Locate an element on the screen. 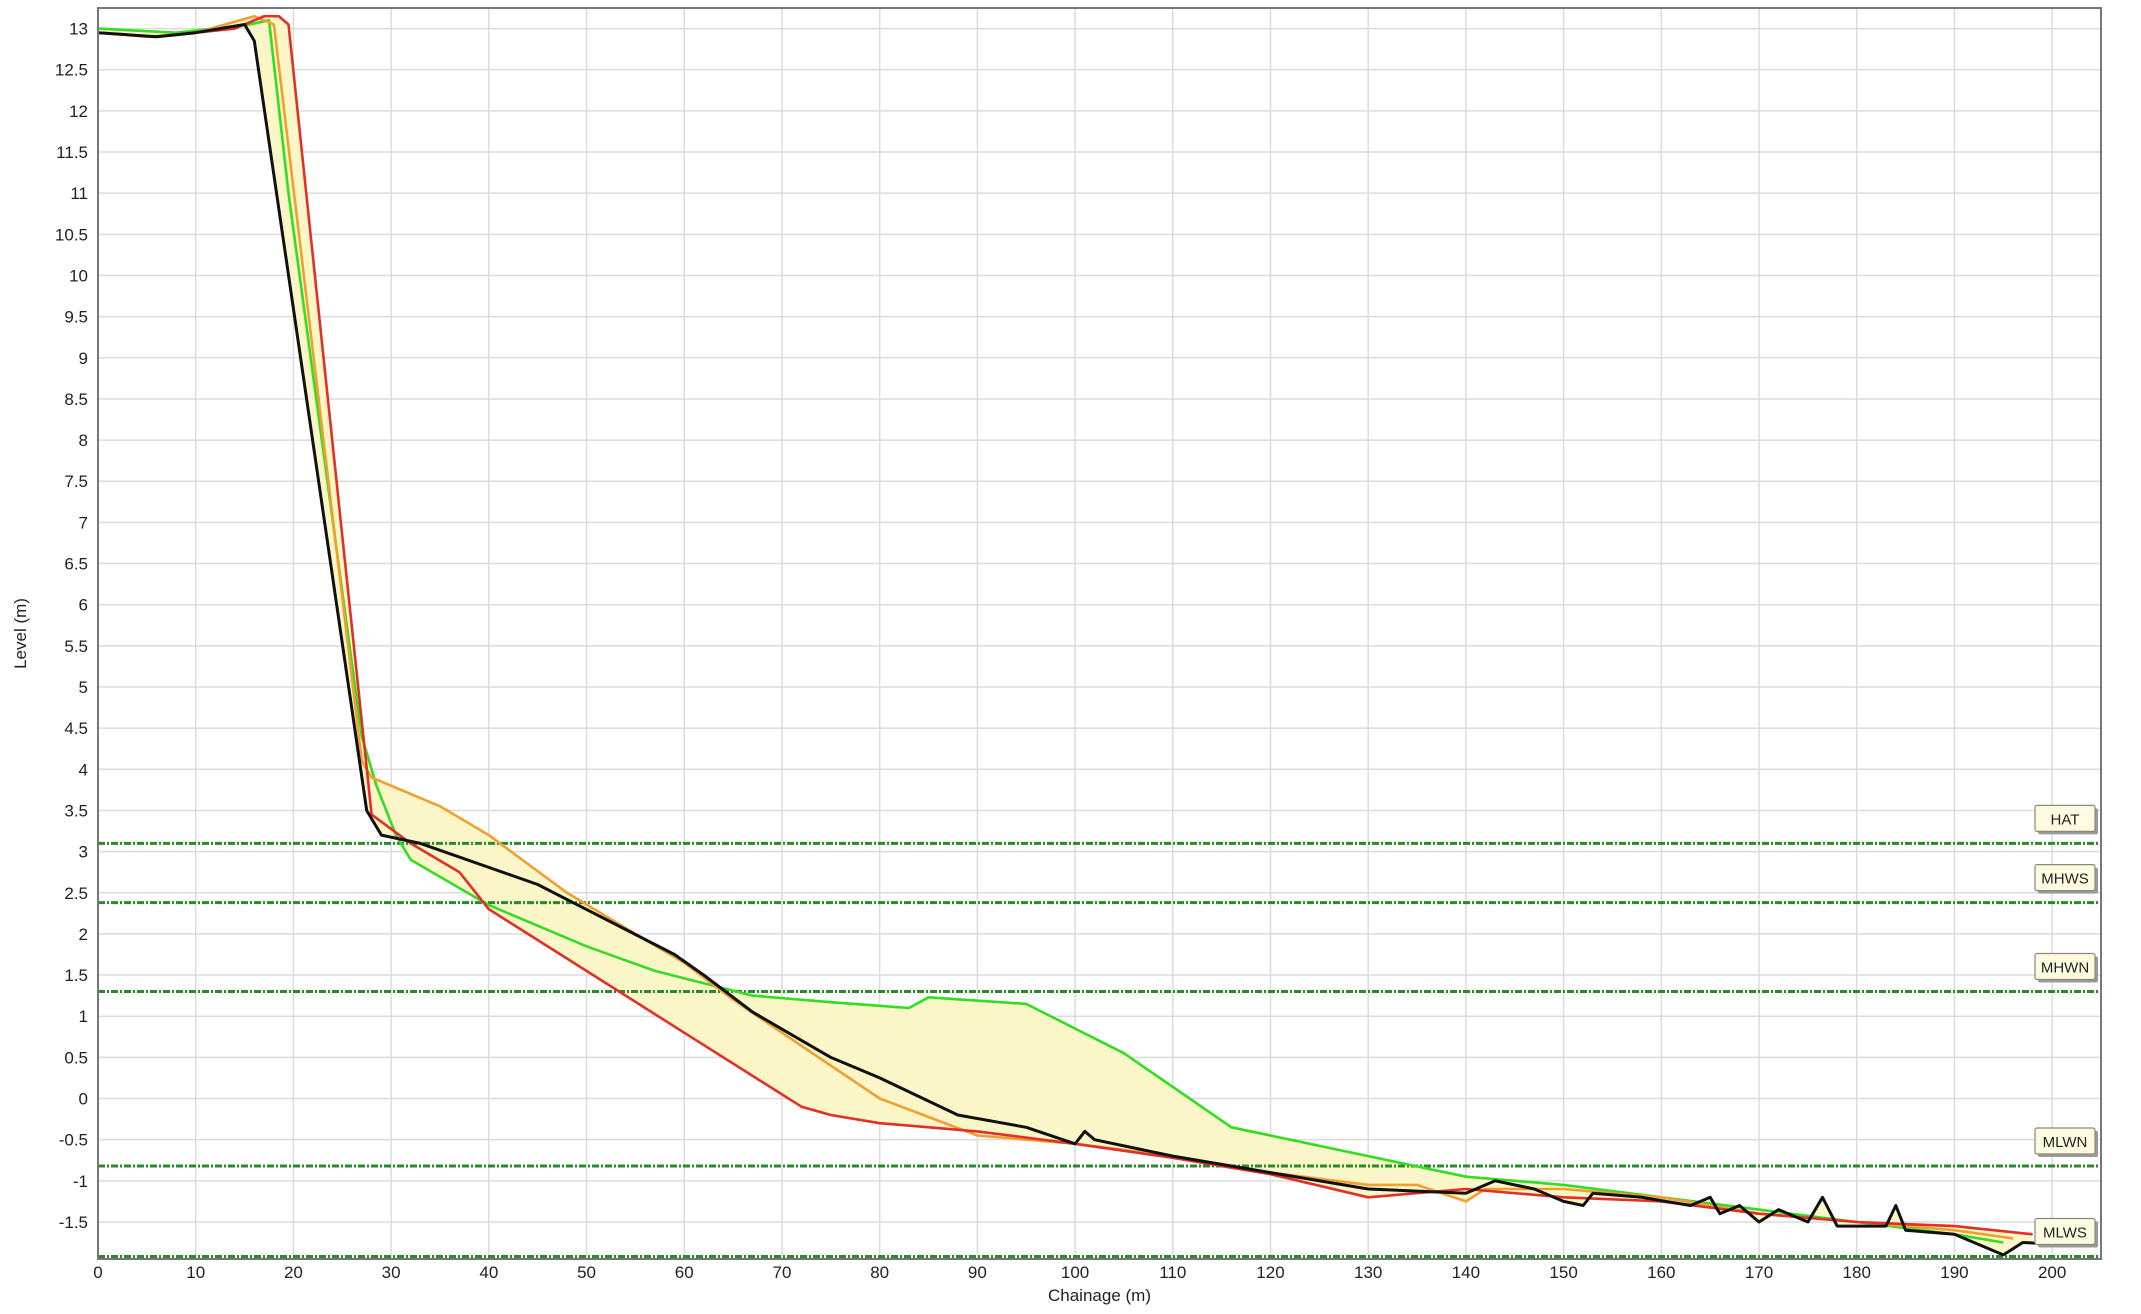 This screenshot has height=1314, width=2141. y-tick-label: 4.5 is located at coordinates (76, 728).